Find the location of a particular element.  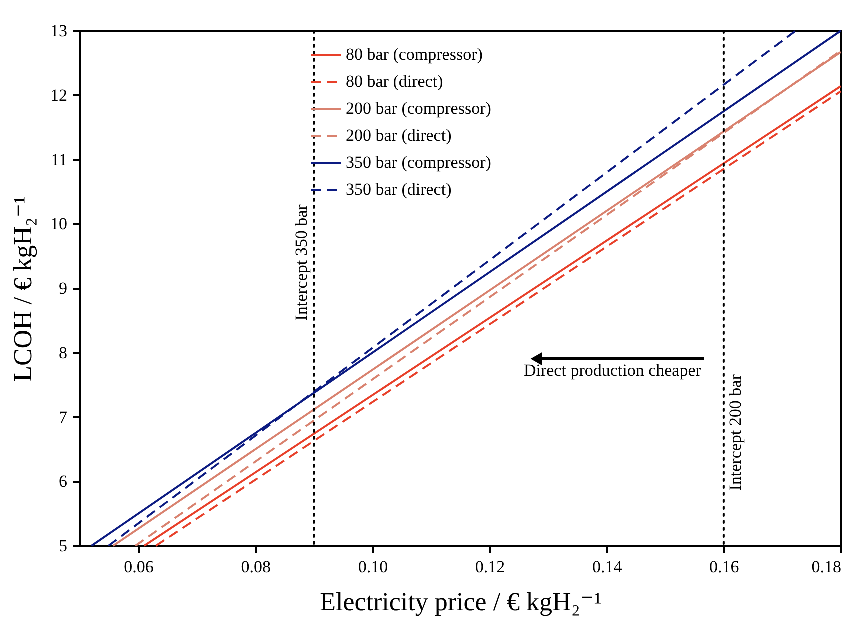

x-tick-label: 0.14 is located at coordinates (607, 567).